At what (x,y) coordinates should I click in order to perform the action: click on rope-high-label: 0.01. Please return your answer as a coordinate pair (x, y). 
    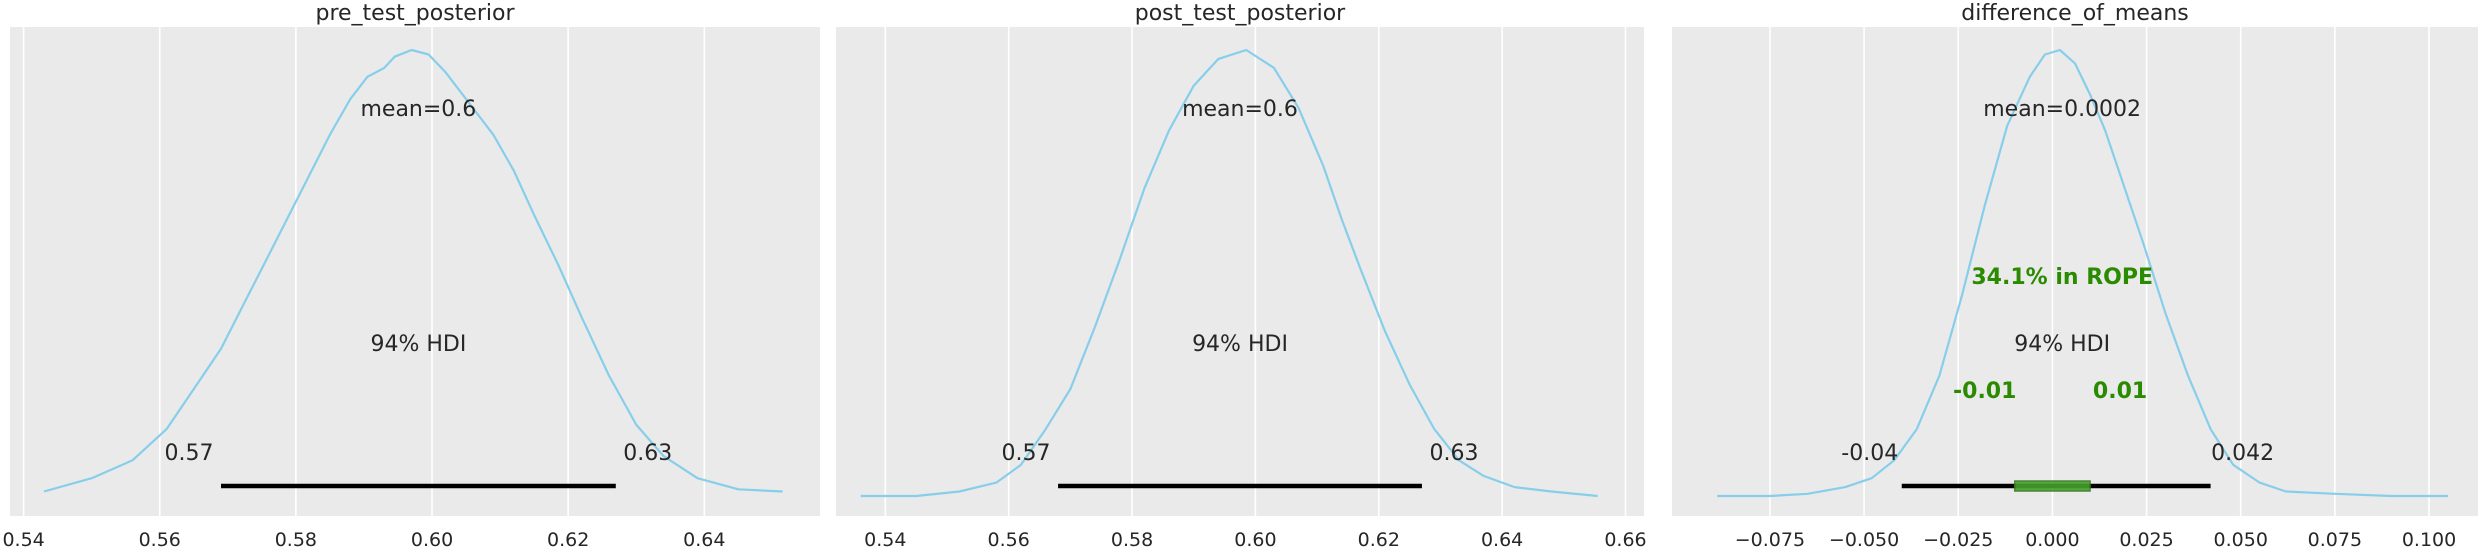
    Looking at the image, I should click on (2120, 391).